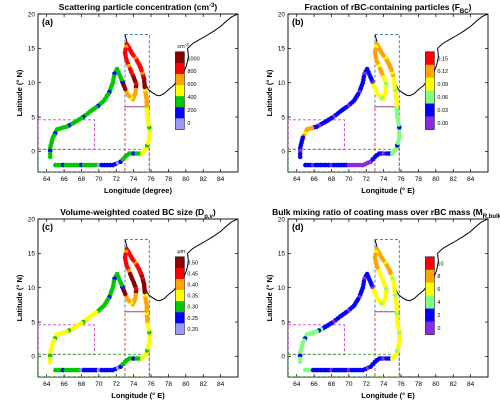 The height and width of the screenshot is (415, 500). Describe the element at coordinates (298, 22) in the screenshot. I see `panel-label: (b)` at that location.